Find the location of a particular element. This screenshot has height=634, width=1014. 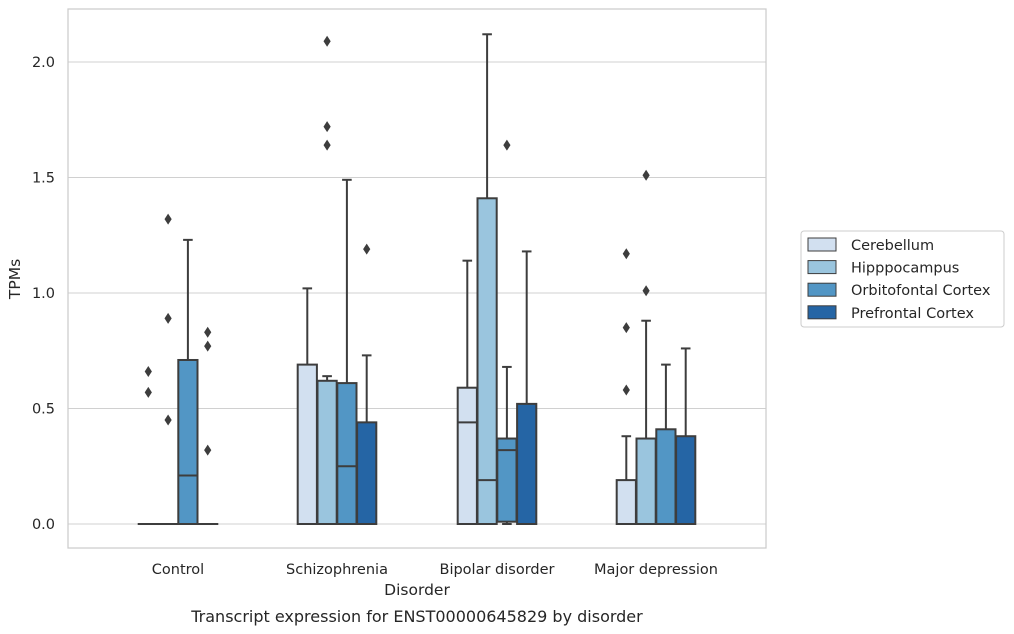

legend-frame is located at coordinates (902, 279).